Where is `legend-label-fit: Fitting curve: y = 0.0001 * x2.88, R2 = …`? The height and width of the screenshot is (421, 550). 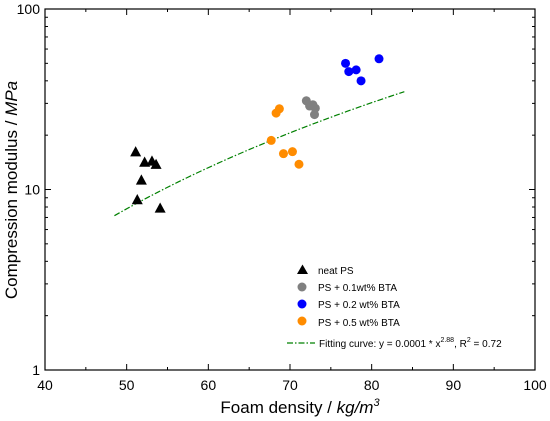
legend-label-fit: Fitting curve: y = 0.0001 * x2.88, R2 = … is located at coordinates (410, 343).